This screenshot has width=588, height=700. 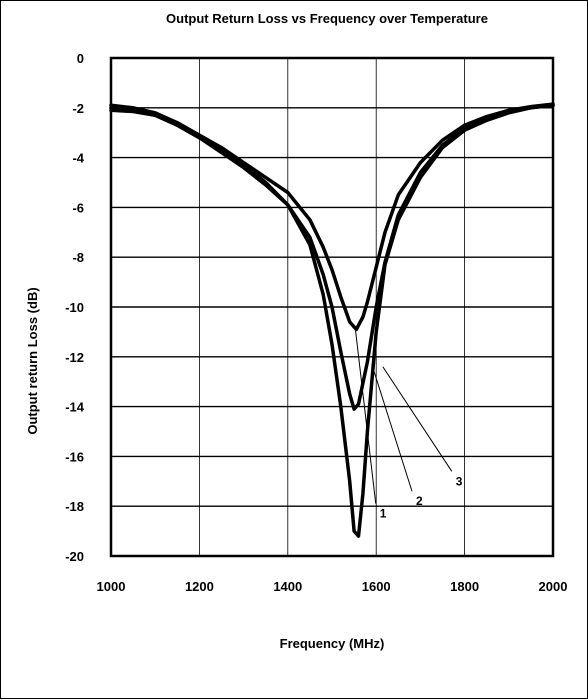 I want to click on y-tick-label: -6, so click(x=78, y=207).